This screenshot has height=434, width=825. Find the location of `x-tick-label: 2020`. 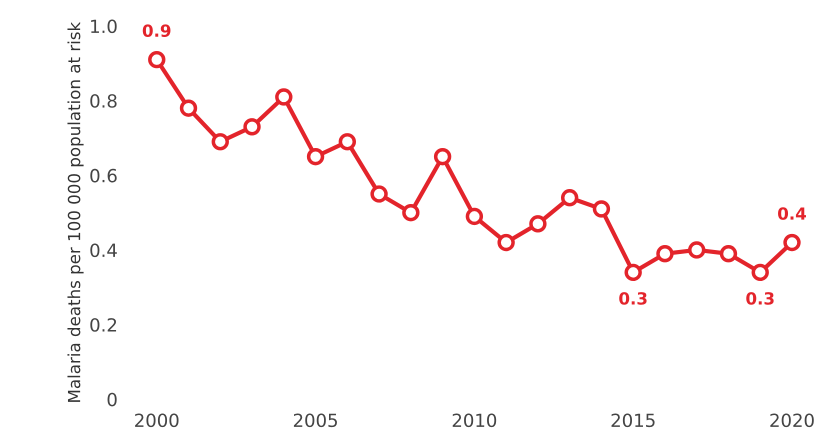

x-tick-label: 2020 is located at coordinates (792, 420).